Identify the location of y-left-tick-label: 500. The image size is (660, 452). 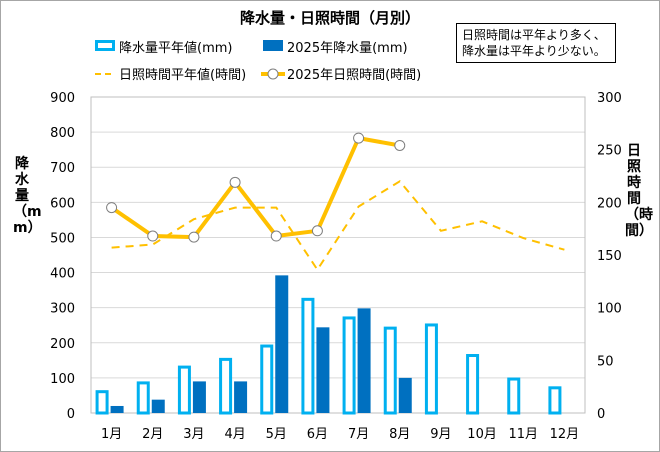
(62, 238).